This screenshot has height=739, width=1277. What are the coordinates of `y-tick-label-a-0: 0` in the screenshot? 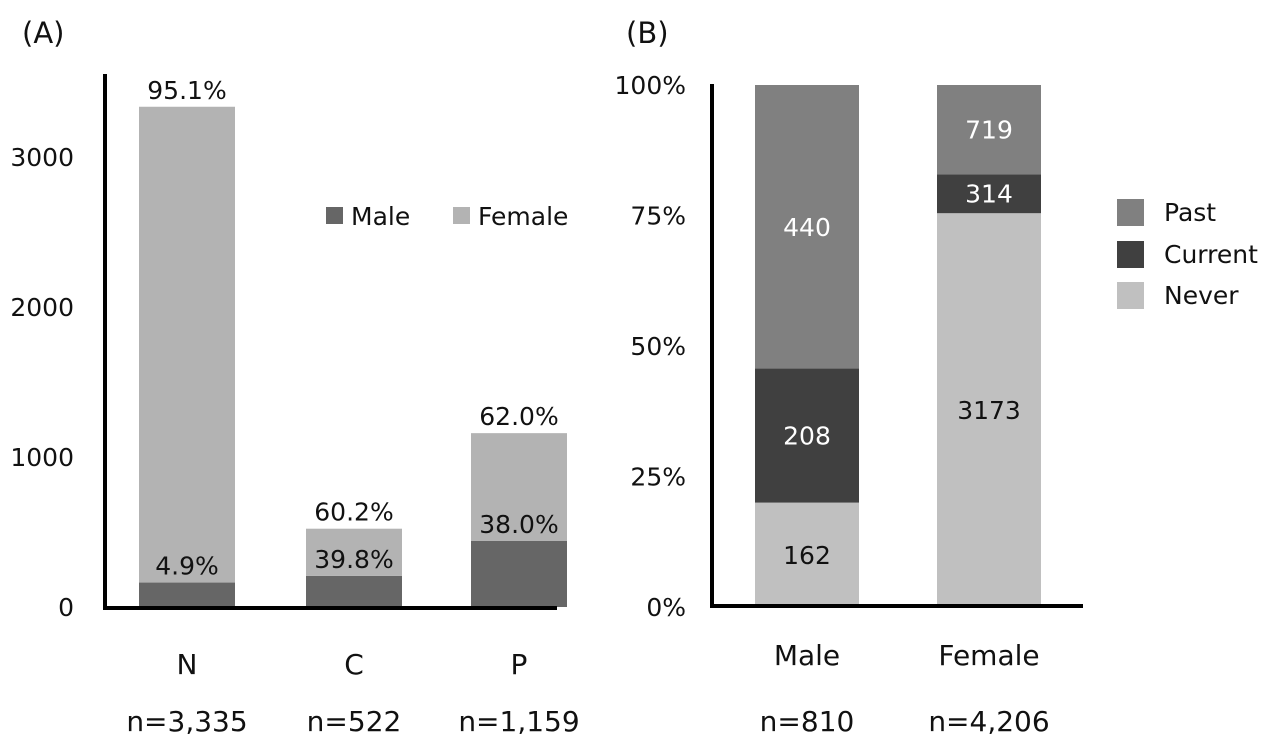 It's located at (66, 607).